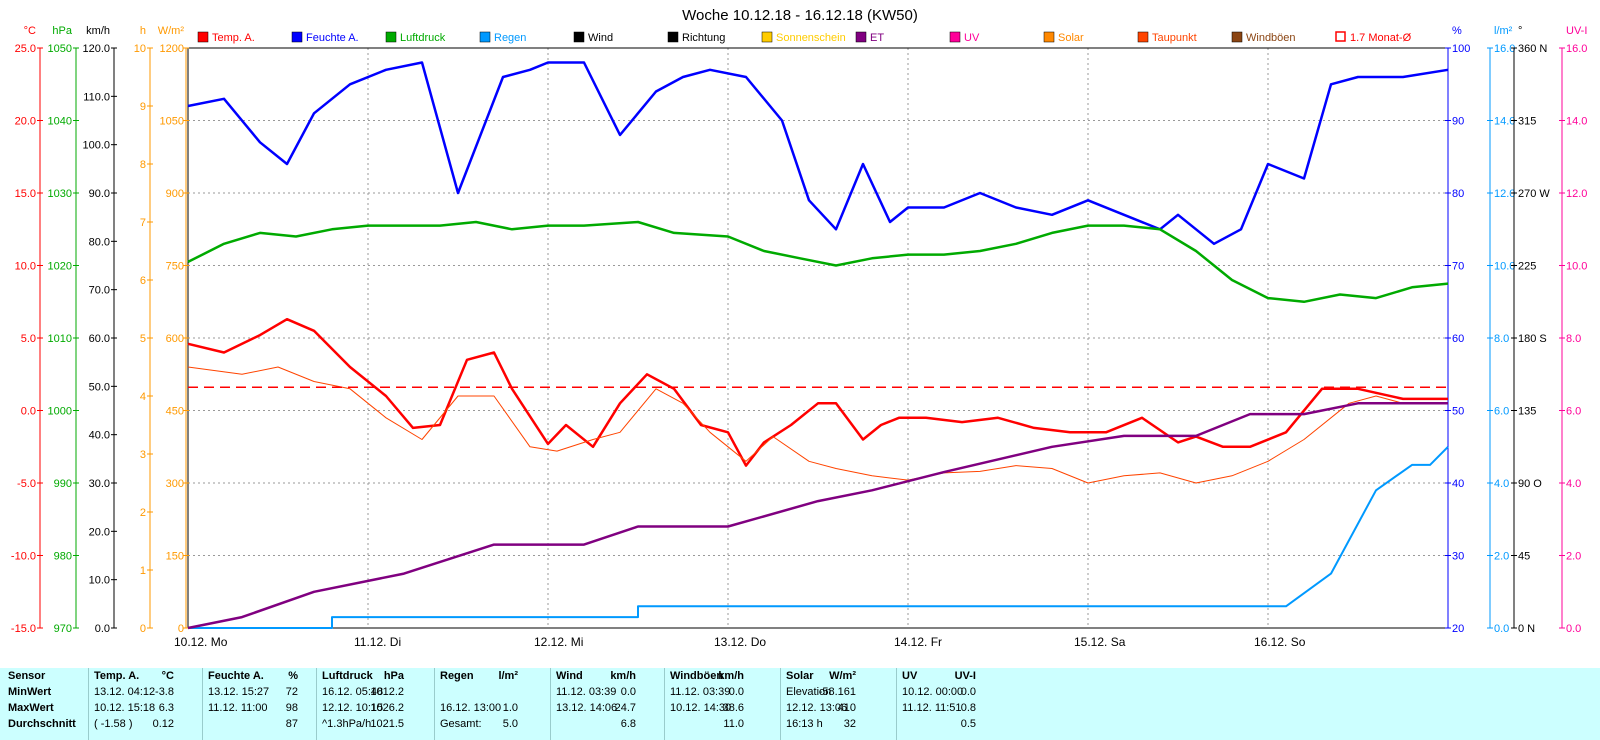 Image resolution: width=1600 pixels, height=740 pixels. Describe the element at coordinates (143, 223) in the screenshot. I see `sun-tick-label: 7` at that location.